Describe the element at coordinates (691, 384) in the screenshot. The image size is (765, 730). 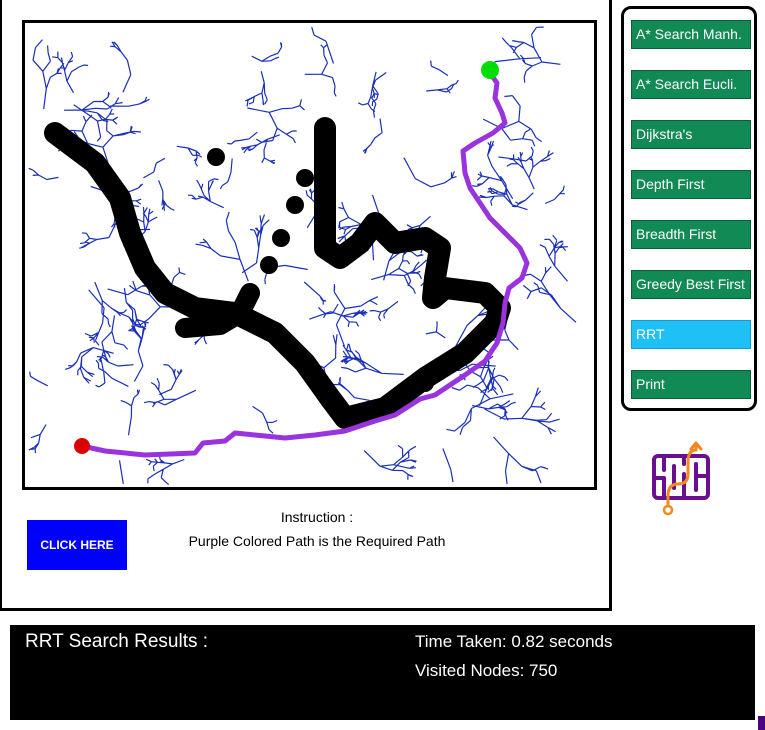
I see `print-button: Print` at that location.